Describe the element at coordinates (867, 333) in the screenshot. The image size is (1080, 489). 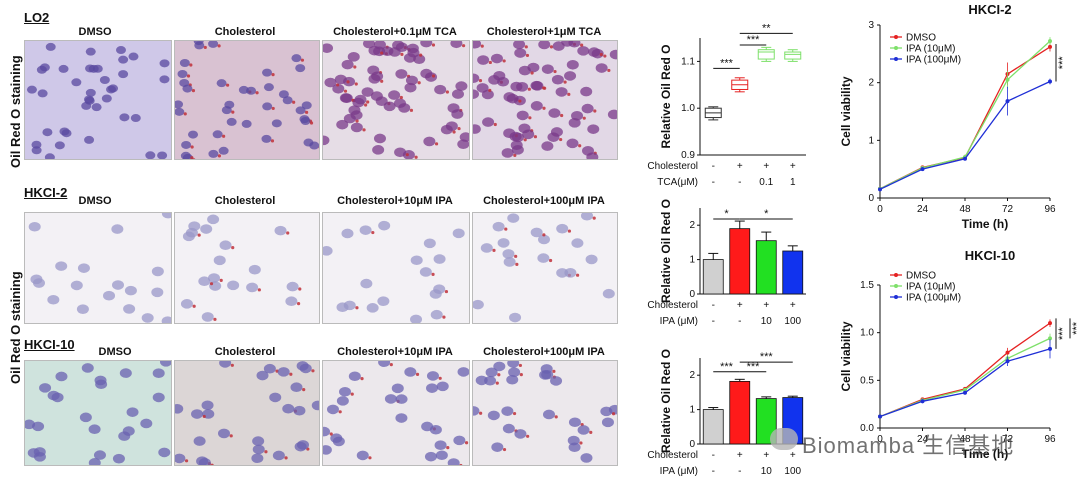
I see `y-tick-label: 1.0` at that location.